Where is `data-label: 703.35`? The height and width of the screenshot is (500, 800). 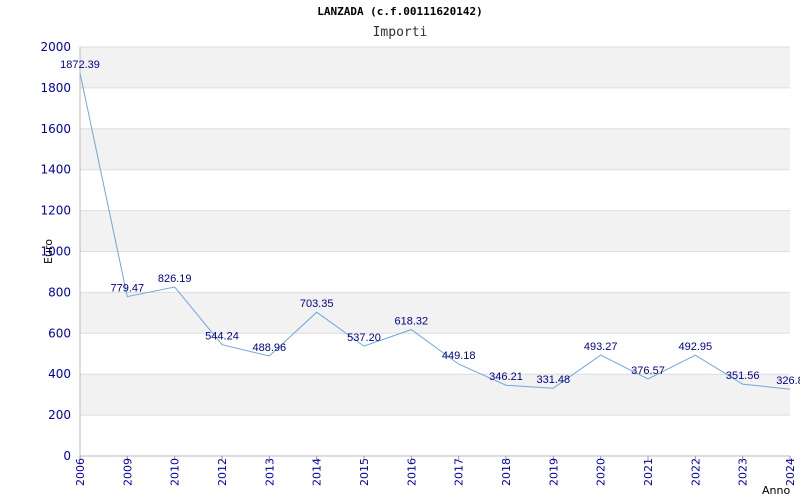
data-label: 703.35 is located at coordinates (317, 304).